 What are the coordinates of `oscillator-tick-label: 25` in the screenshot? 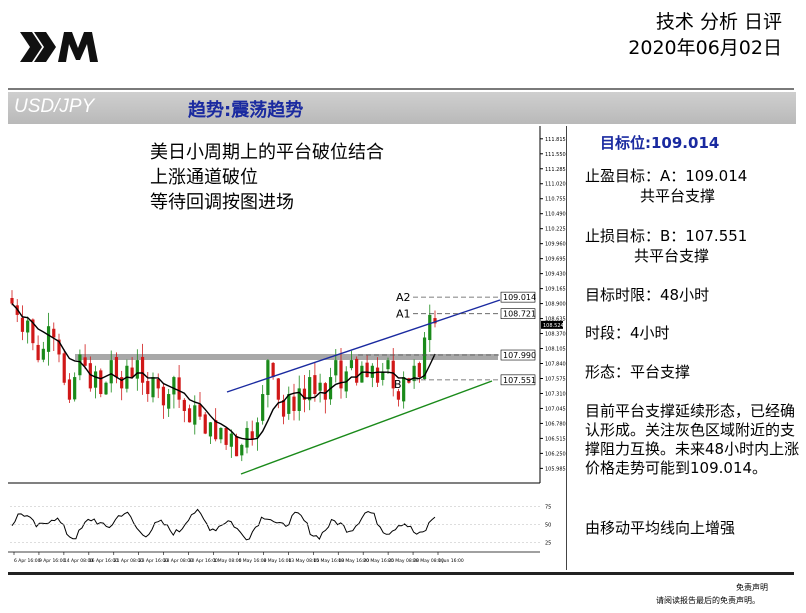 It's located at (548, 543).